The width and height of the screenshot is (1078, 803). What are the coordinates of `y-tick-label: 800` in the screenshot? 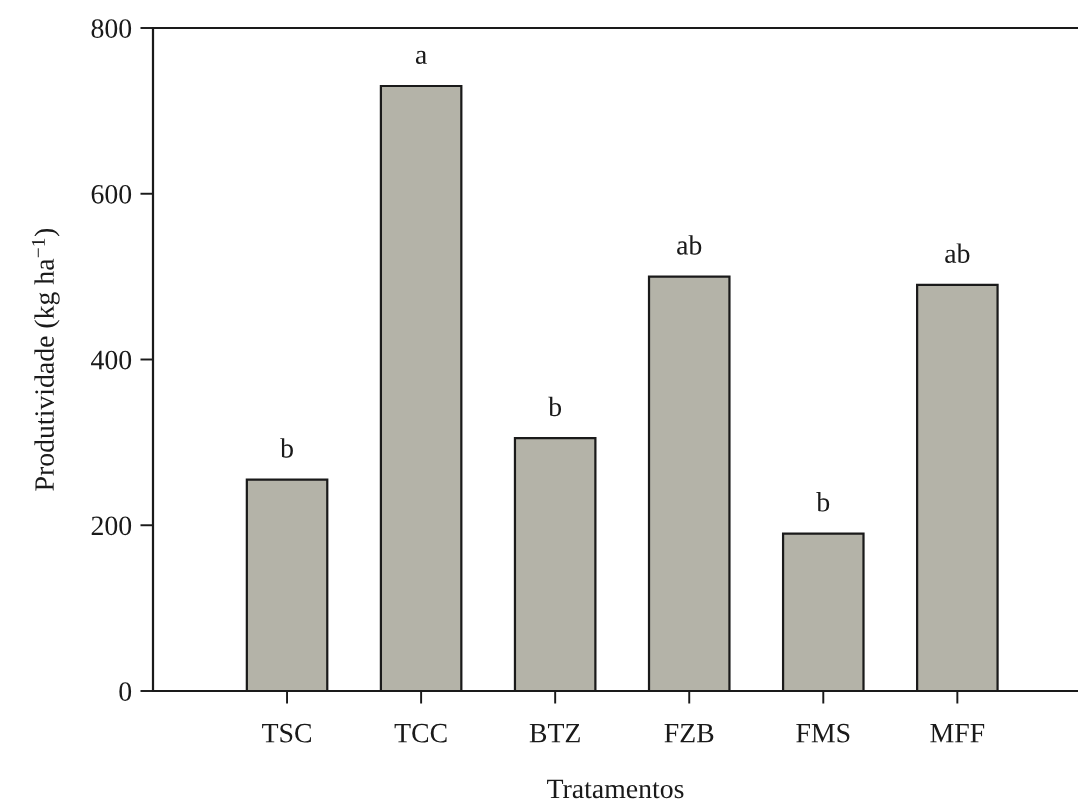 It's located at (111, 28).